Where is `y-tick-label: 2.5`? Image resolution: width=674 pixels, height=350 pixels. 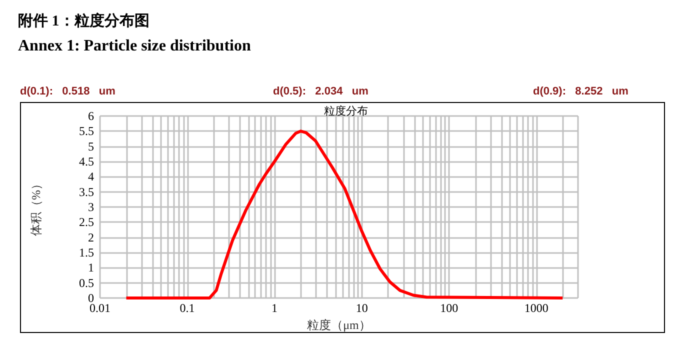 y-tick-label: 2.5 is located at coordinates (86, 222).